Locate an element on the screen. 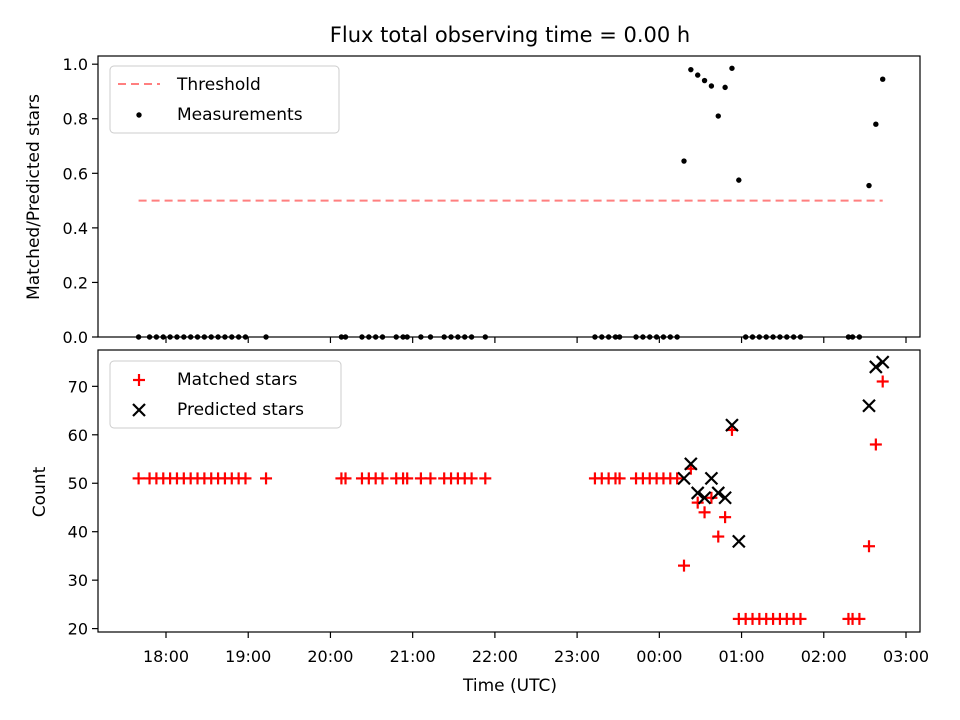  legend-predicted-label: Predicted stars is located at coordinates (240, 410).